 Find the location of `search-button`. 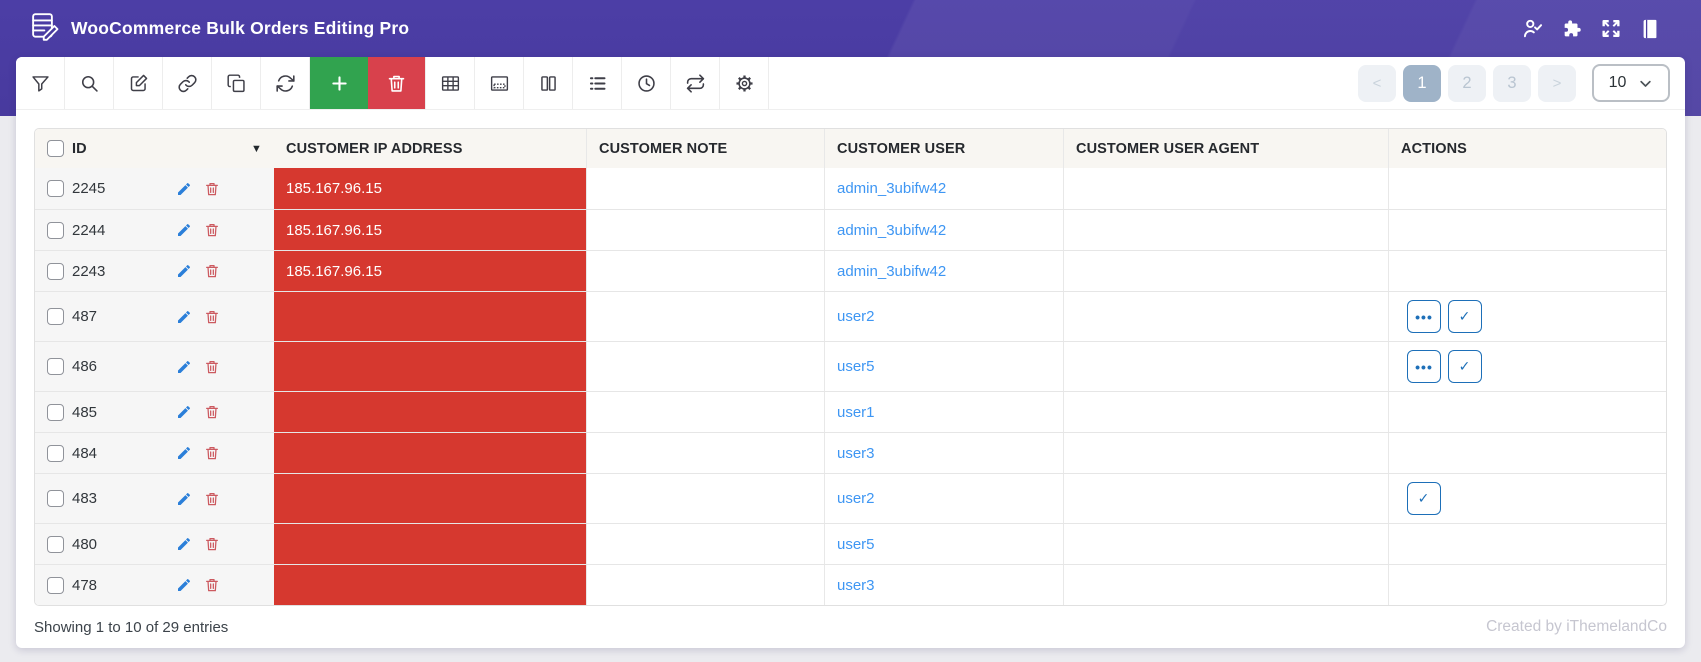

search-button is located at coordinates (89, 83).